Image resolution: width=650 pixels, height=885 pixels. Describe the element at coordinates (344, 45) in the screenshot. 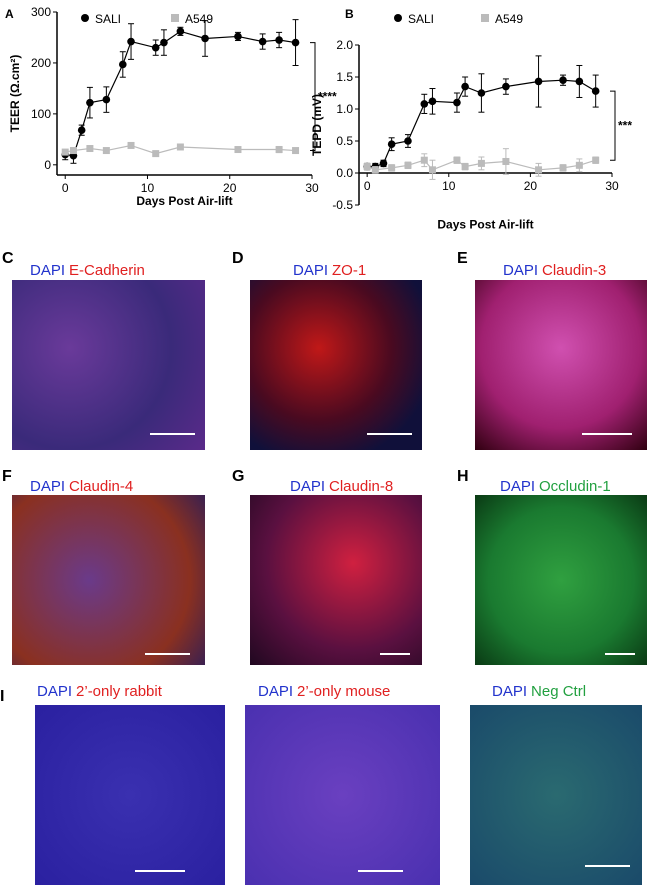

I see `y-tick-label: 2.0` at that location.